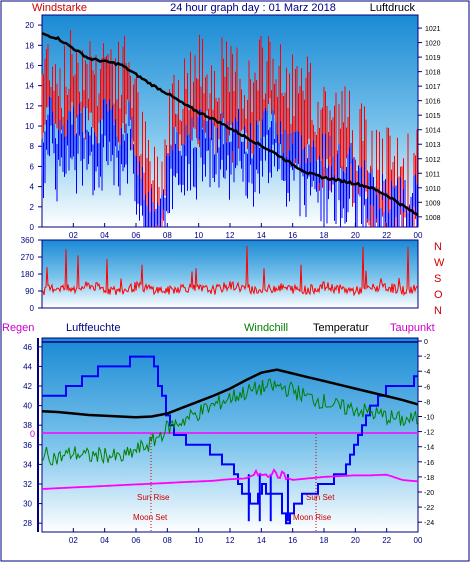  I want to click on y2-tick-label: -24, so click(429, 523).